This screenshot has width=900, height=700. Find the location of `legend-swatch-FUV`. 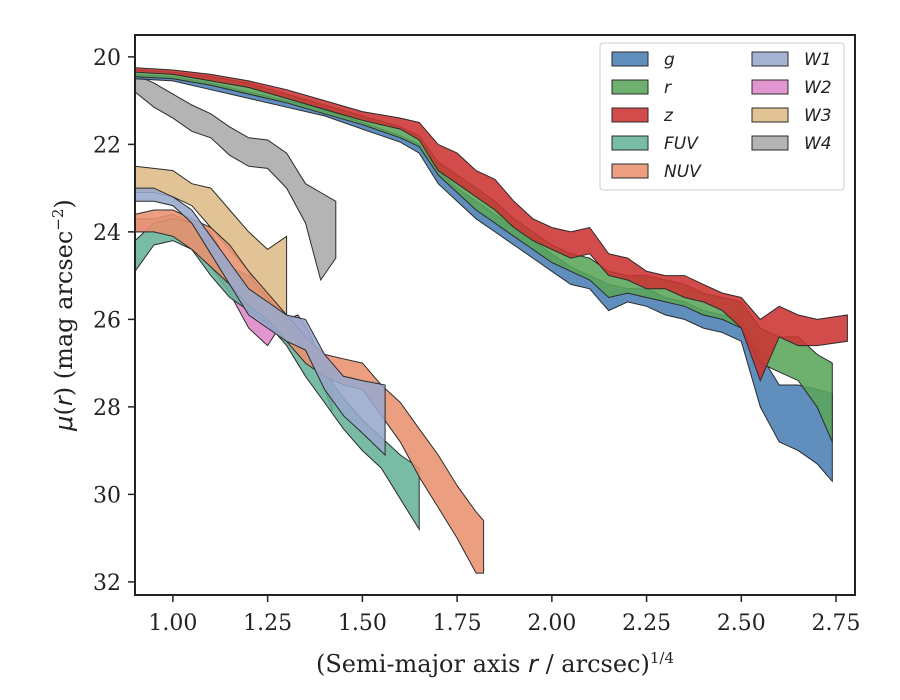

legend-swatch-FUV is located at coordinates (630, 143).